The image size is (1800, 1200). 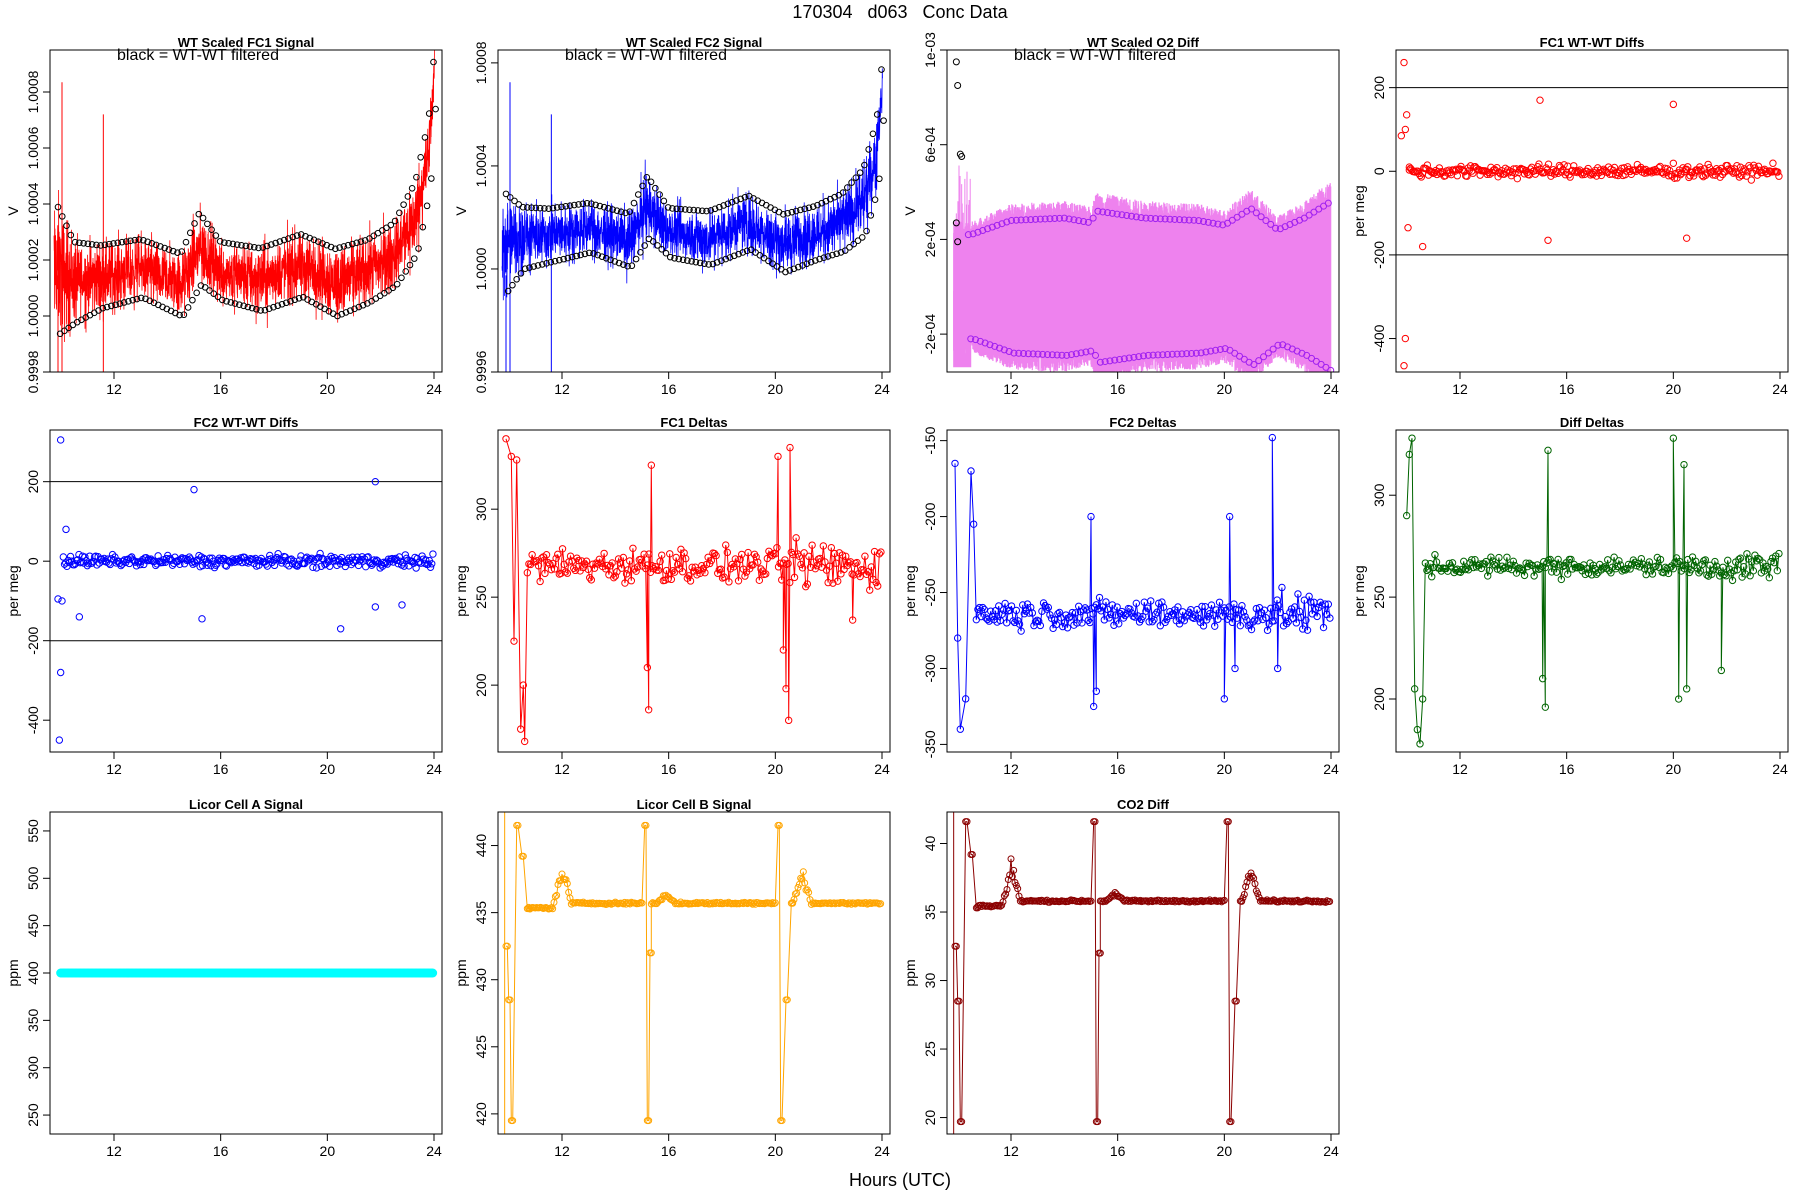 What do you see at coordinates (33, 1068) in the screenshot?
I see `y-tick-label: 300` at bounding box center [33, 1068].